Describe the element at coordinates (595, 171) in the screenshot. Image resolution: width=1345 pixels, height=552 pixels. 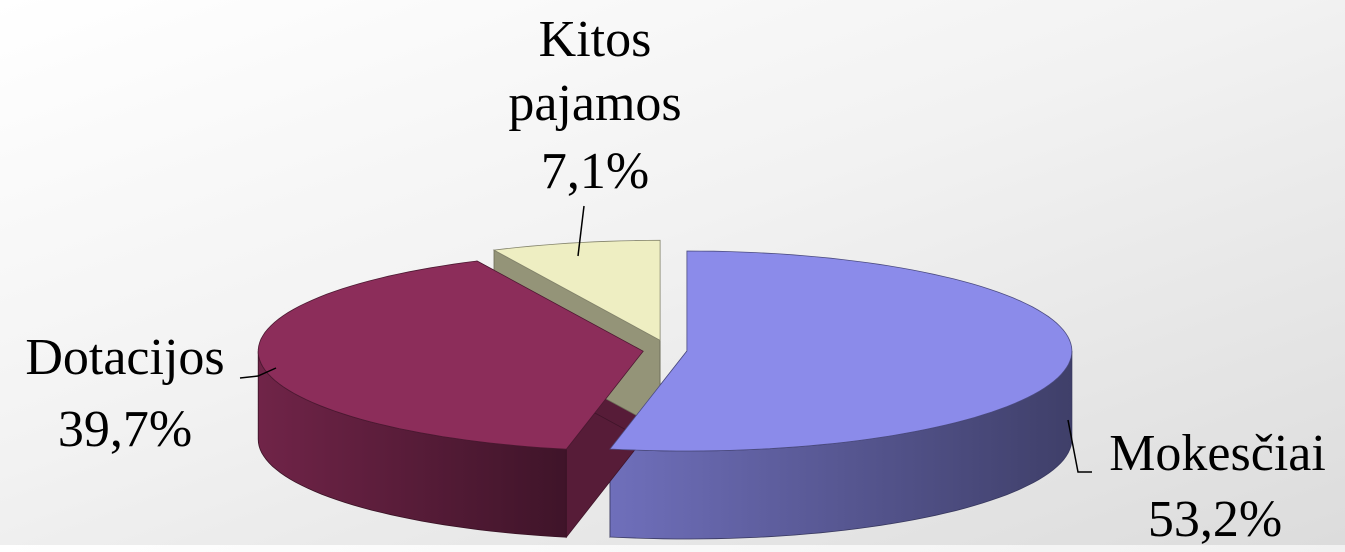
I see `value-label: 7,1%` at that location.